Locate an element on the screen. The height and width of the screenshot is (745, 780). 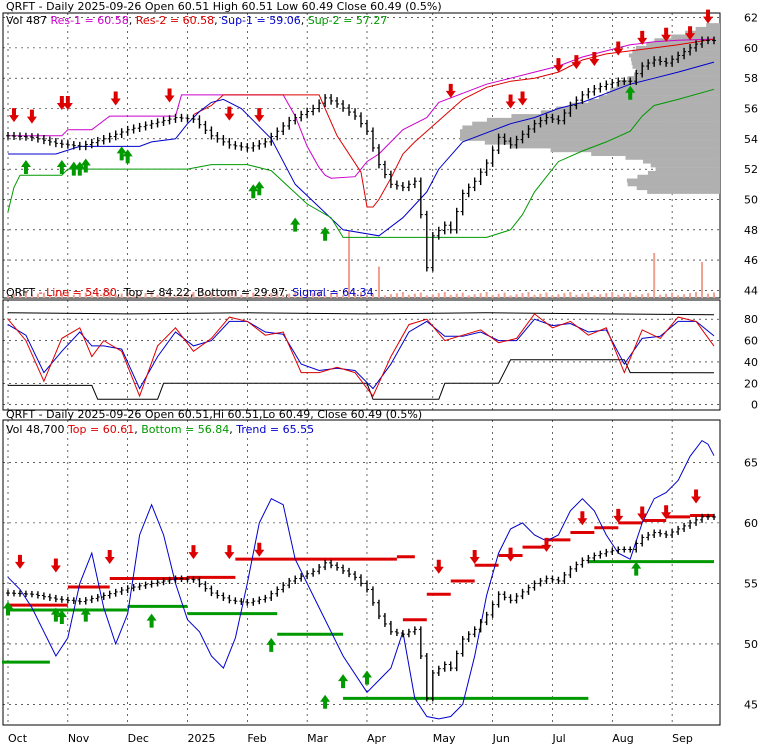
volume-profile-54.00 is located at coordinates (590, 138).